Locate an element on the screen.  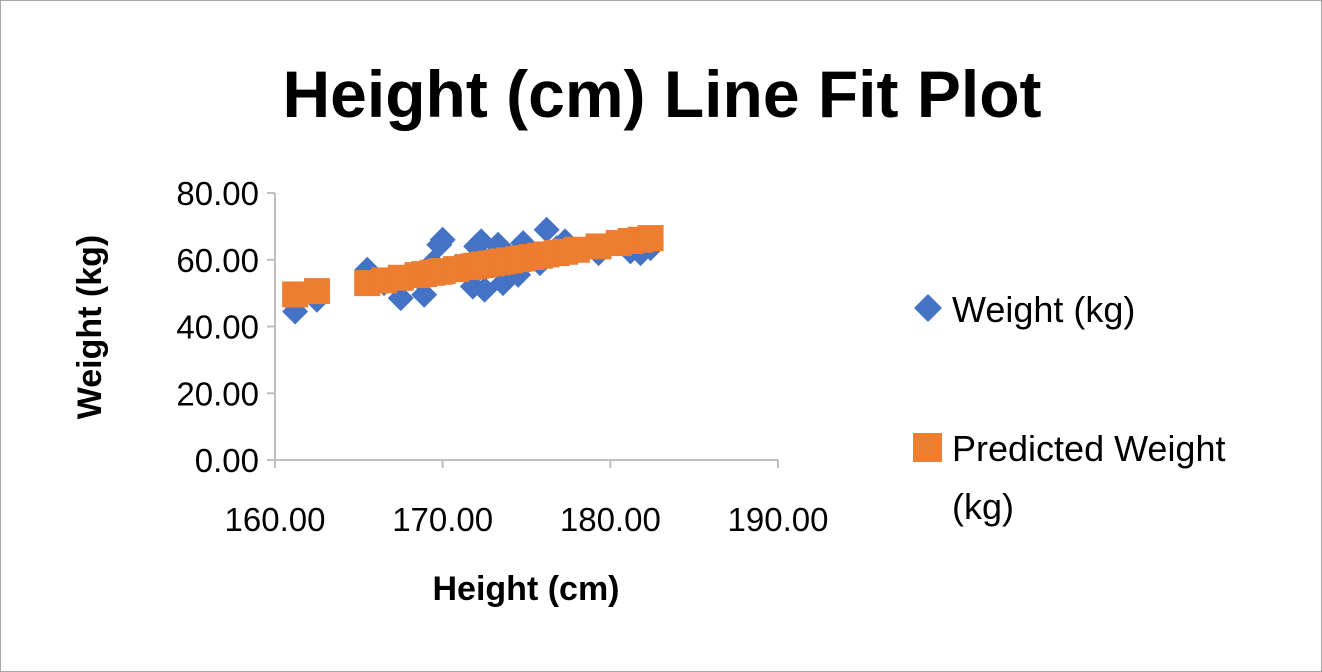
legend: Weight (kg) Predicted Weight (kg) is located at coordinates (1069, 408).